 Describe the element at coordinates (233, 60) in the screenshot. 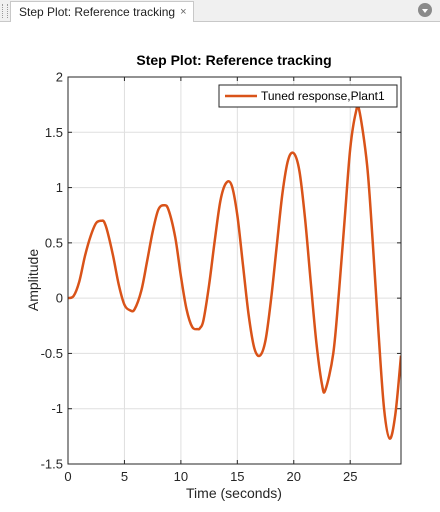

I see `chart-title: Step Plot: Reference tracking` at that location.